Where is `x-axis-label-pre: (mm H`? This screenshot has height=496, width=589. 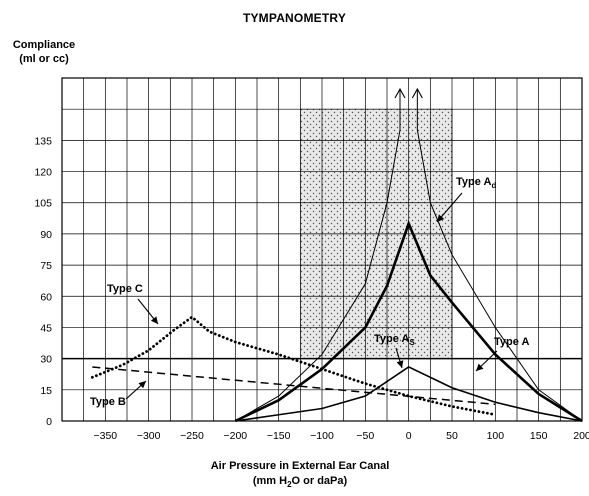 x-axis-label-pre: (mm H is located at coordinates (270, 481).